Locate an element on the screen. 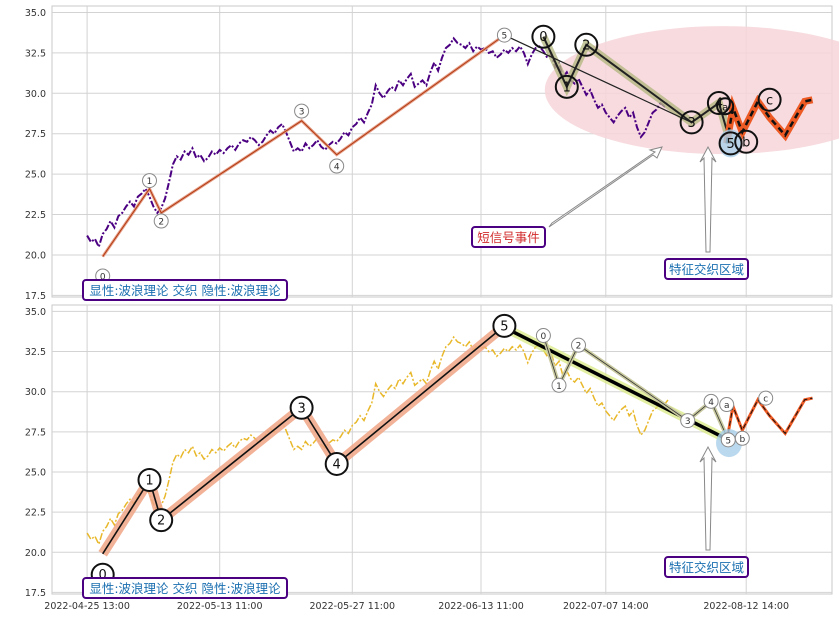  x-tick-label: 2022-05-27 11:00 is located at coordinates (352, 606).